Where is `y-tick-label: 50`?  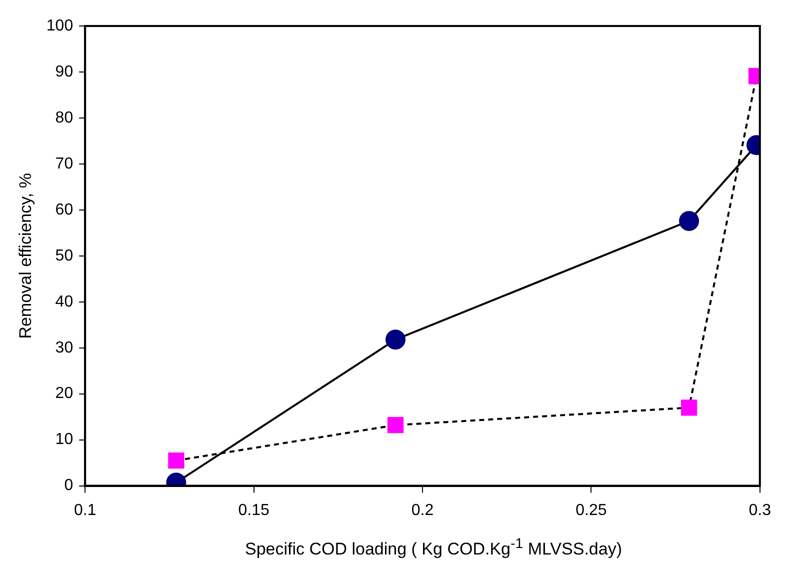
y-tick-label: 50 is located at coordinates (64, 255).